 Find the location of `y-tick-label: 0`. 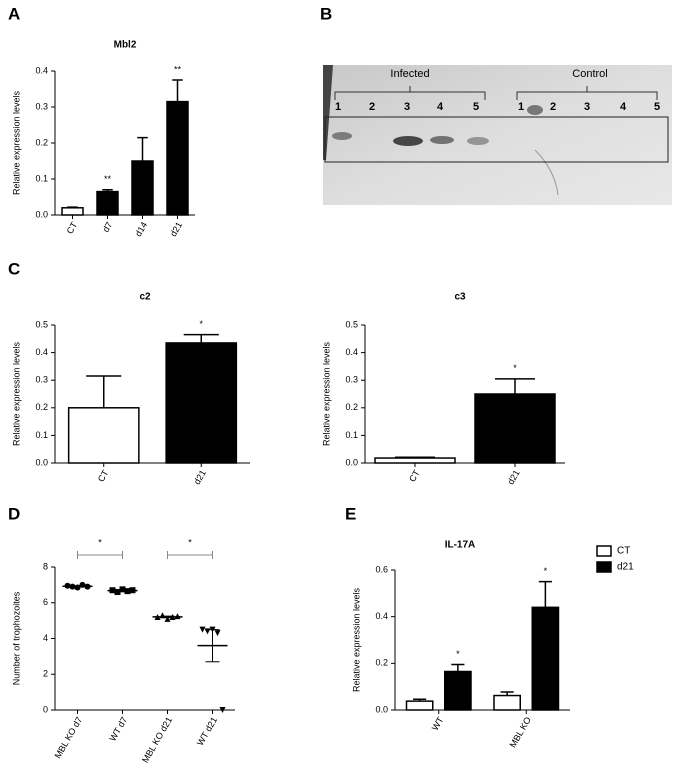

y-tick-label: 0 is located at coordinates (45, 709).